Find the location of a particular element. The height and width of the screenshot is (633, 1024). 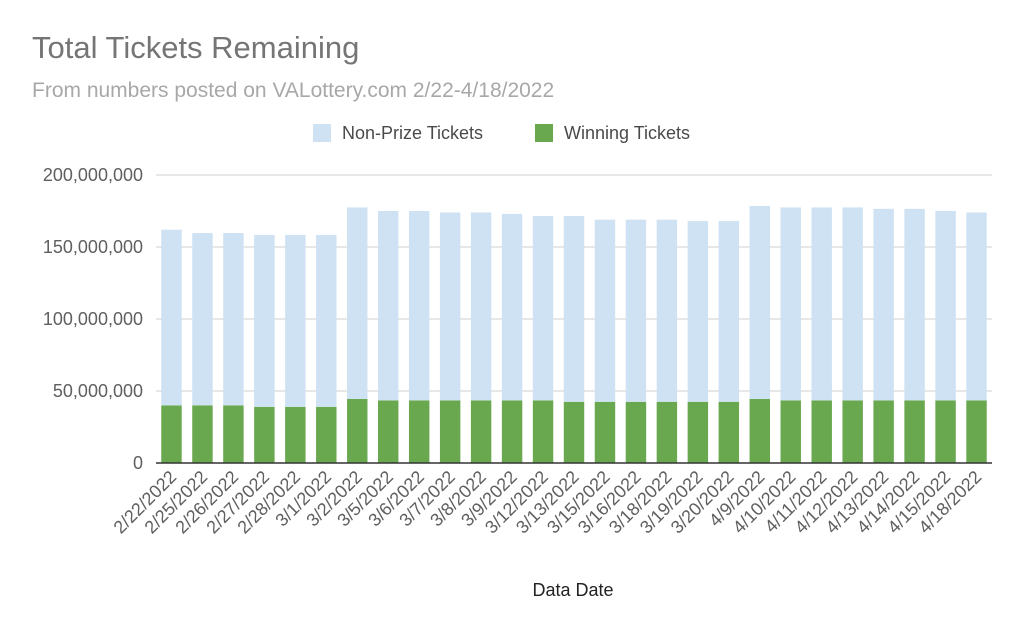

y-tick-label: 150,000,000 is located at coordinates (93, 247).